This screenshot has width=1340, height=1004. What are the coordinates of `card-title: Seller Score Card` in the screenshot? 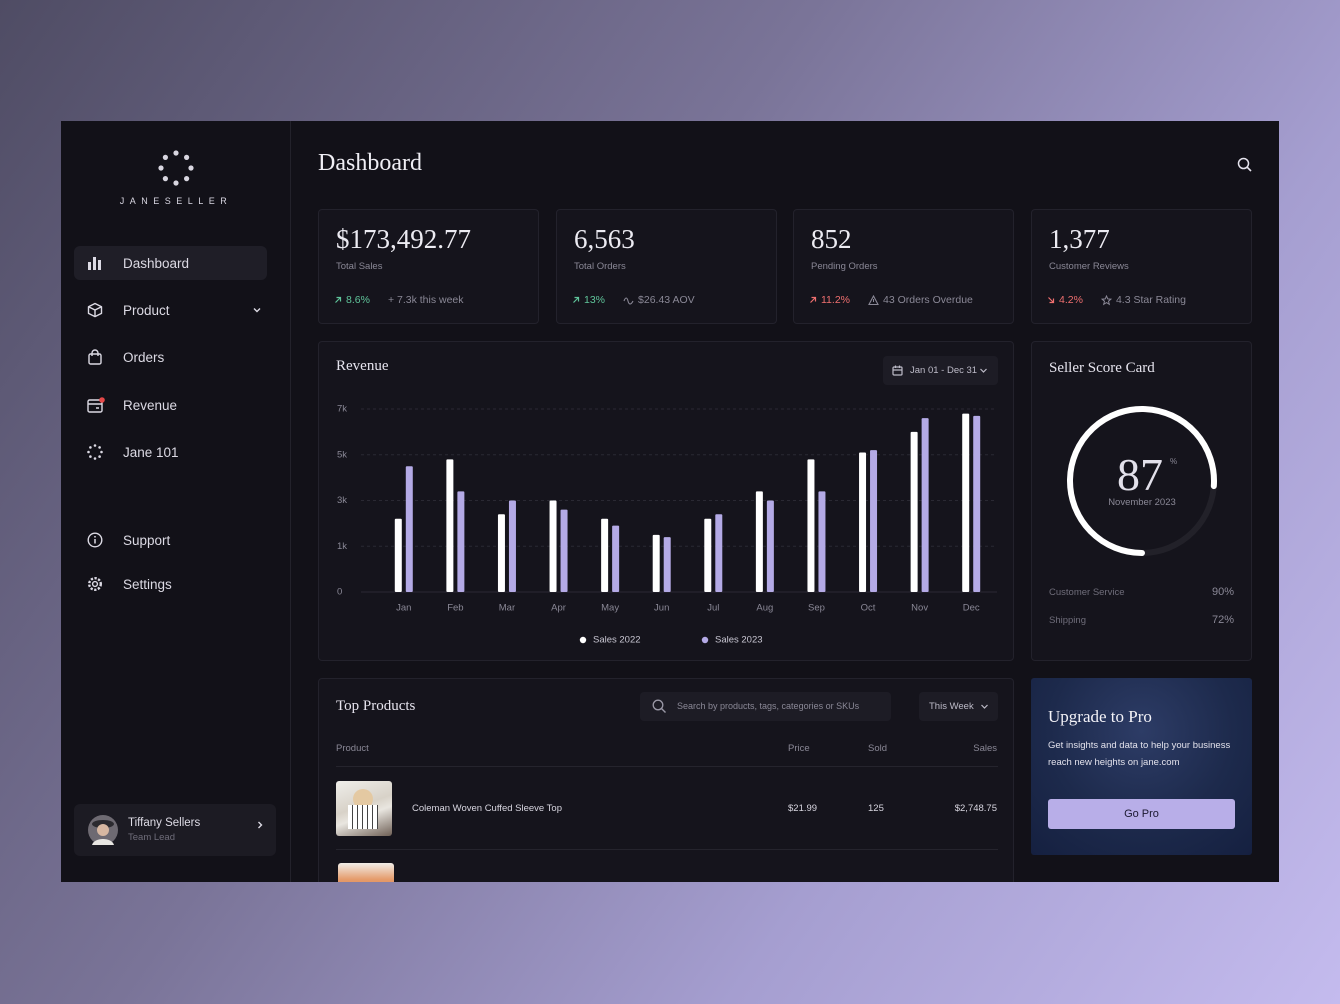 It's located at (1102, 368).